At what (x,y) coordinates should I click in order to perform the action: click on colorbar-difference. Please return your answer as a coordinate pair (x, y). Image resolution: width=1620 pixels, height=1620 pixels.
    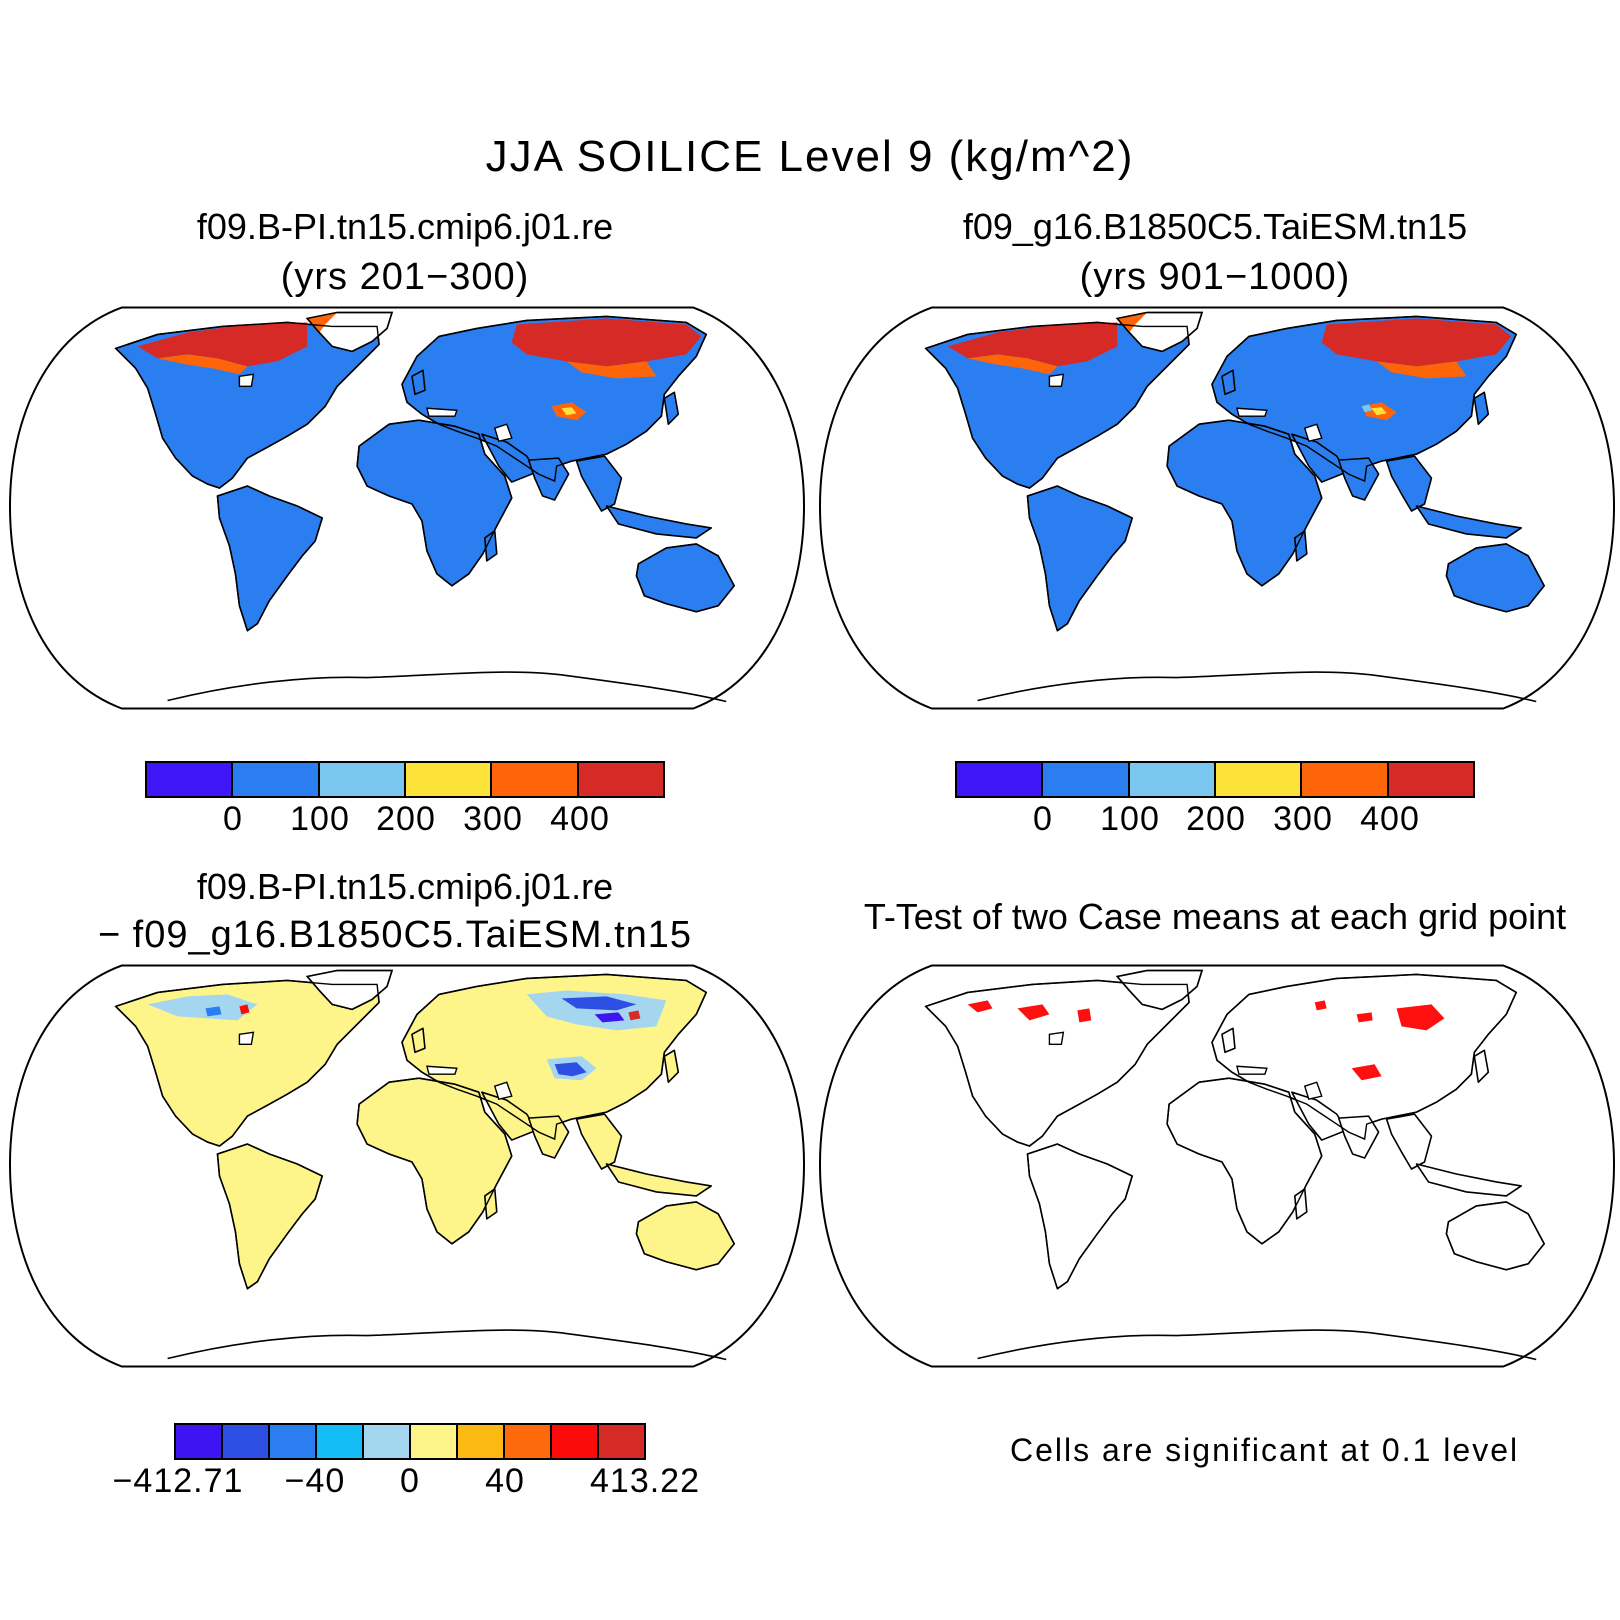
    Looking at the image, I should click on (410, 1441).